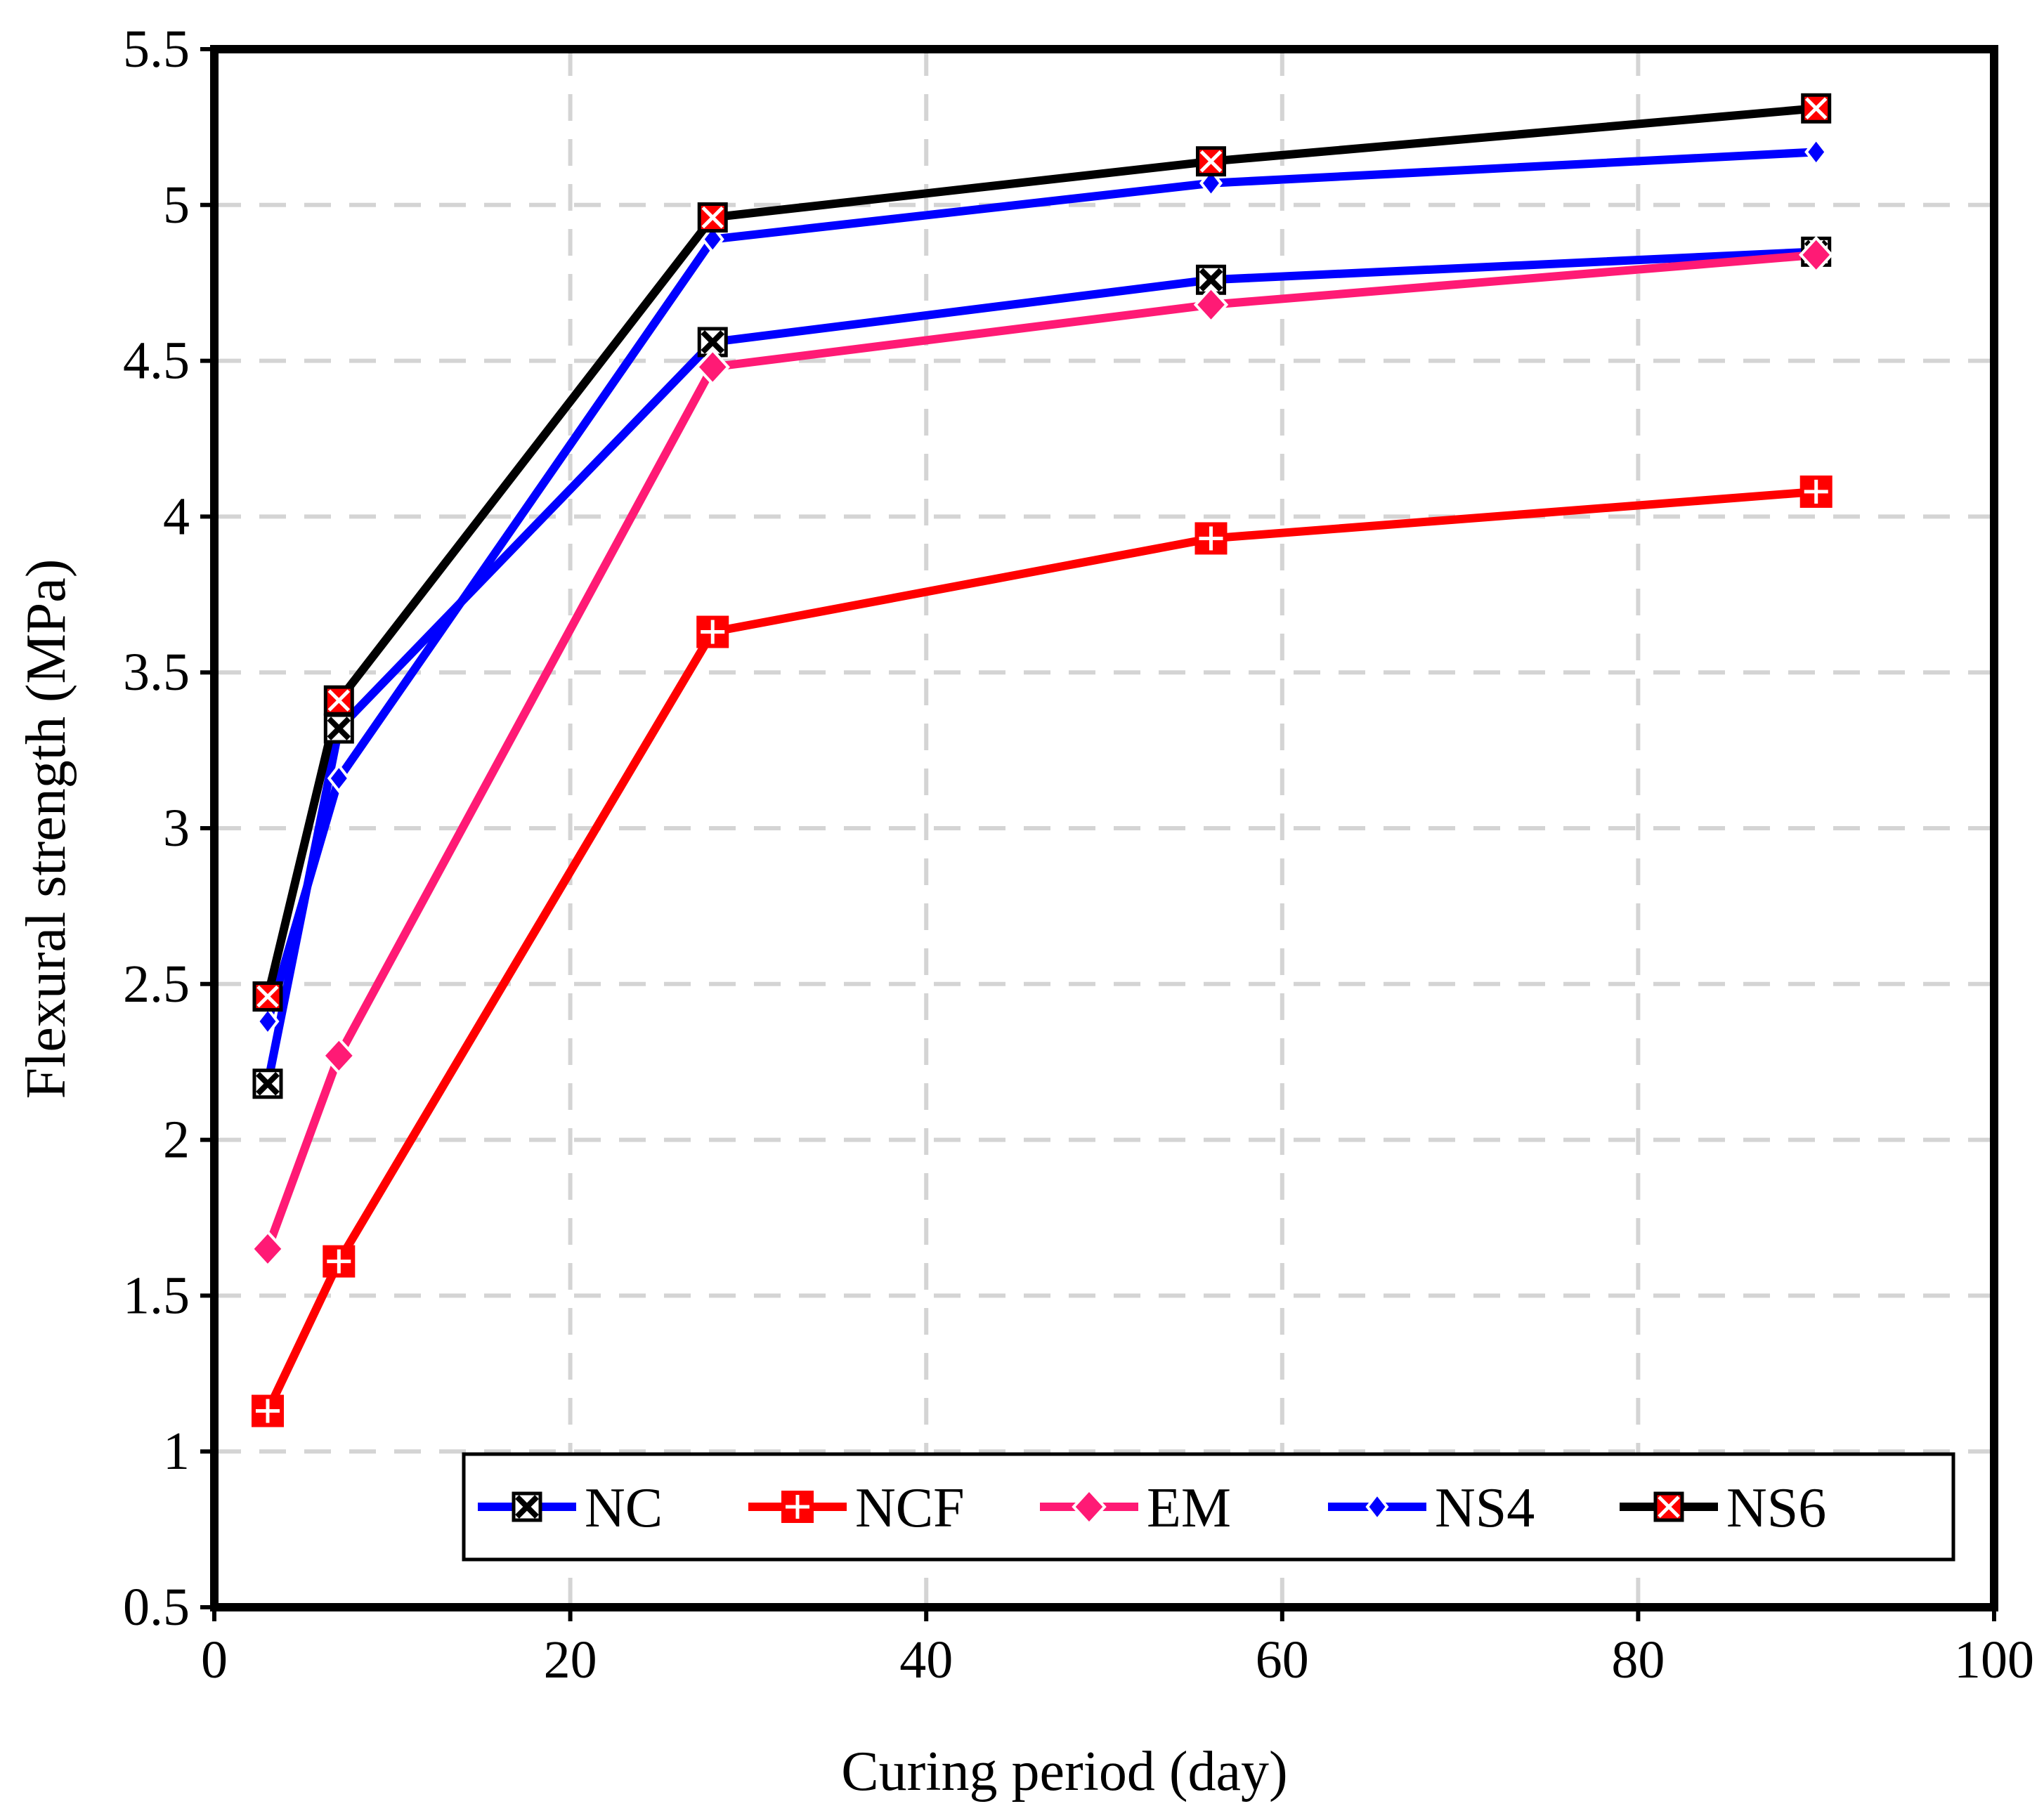 This screenshot has height=1818, width=2044. Describe the element at coordinates (156, 49) in the screenshot. I see `y-tick-label: 5.5` at that location.